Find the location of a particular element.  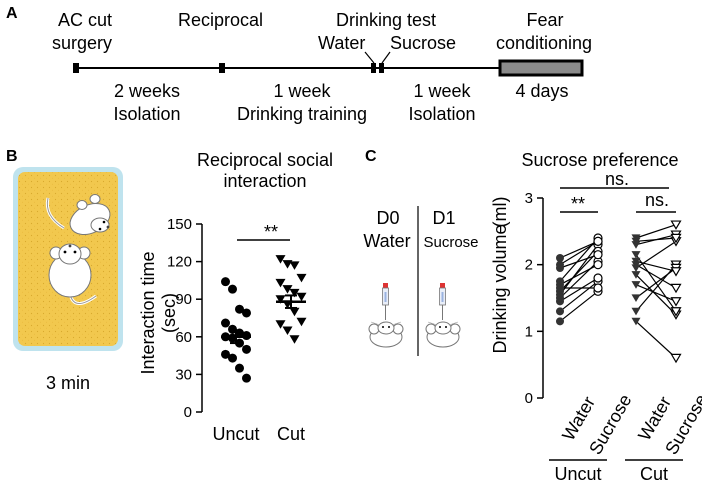

day-d1: D1 is located at coordinates (443, 218).